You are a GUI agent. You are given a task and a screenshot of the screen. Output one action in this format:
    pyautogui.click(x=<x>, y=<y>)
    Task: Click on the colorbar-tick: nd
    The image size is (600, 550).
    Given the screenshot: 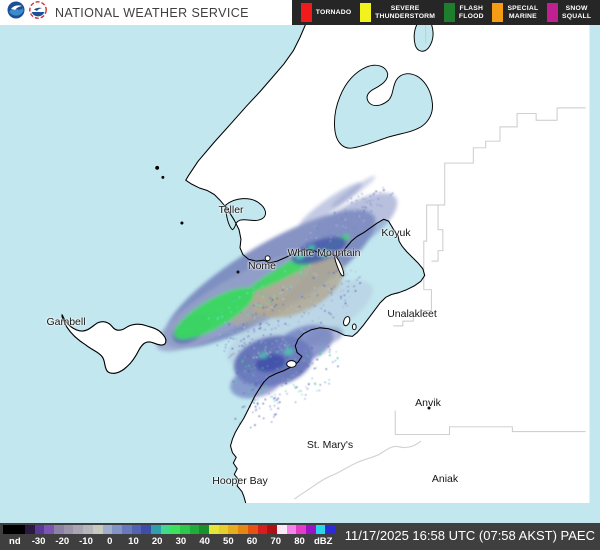 What is the action you would take?
    pyautogui.click(x=15, y=541)
    